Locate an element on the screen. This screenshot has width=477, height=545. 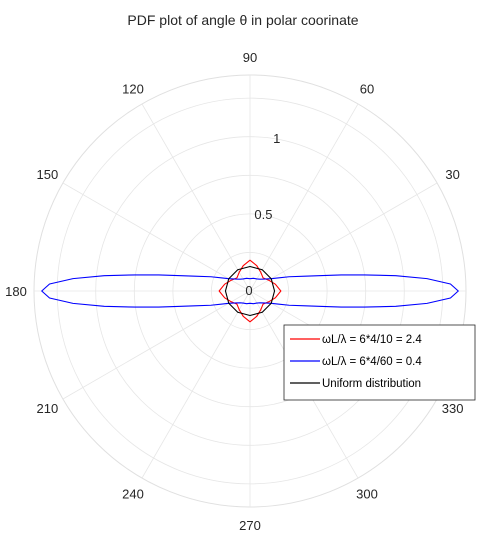
theta-tick-label: 30 is located at coordinates (452, 174).